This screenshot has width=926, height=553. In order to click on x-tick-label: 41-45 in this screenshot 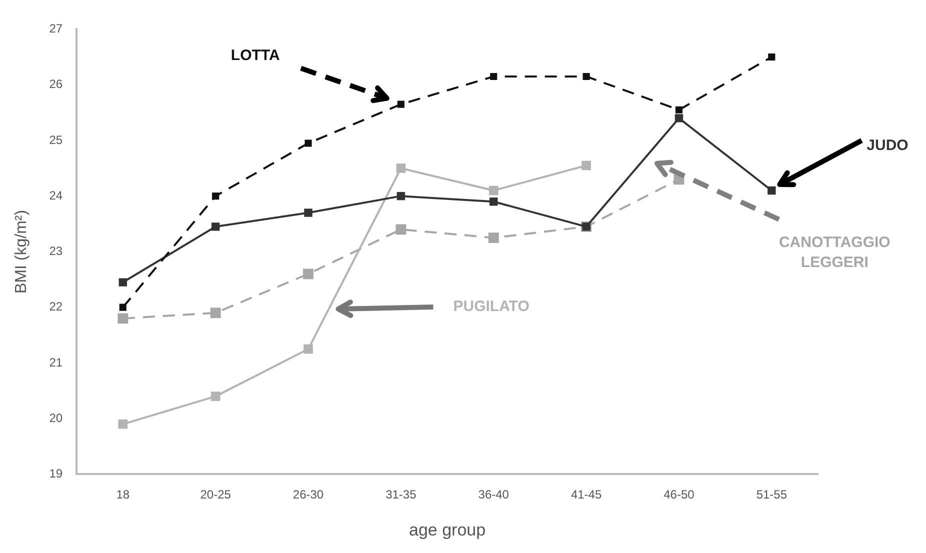, I will do `click(586, 495)`.